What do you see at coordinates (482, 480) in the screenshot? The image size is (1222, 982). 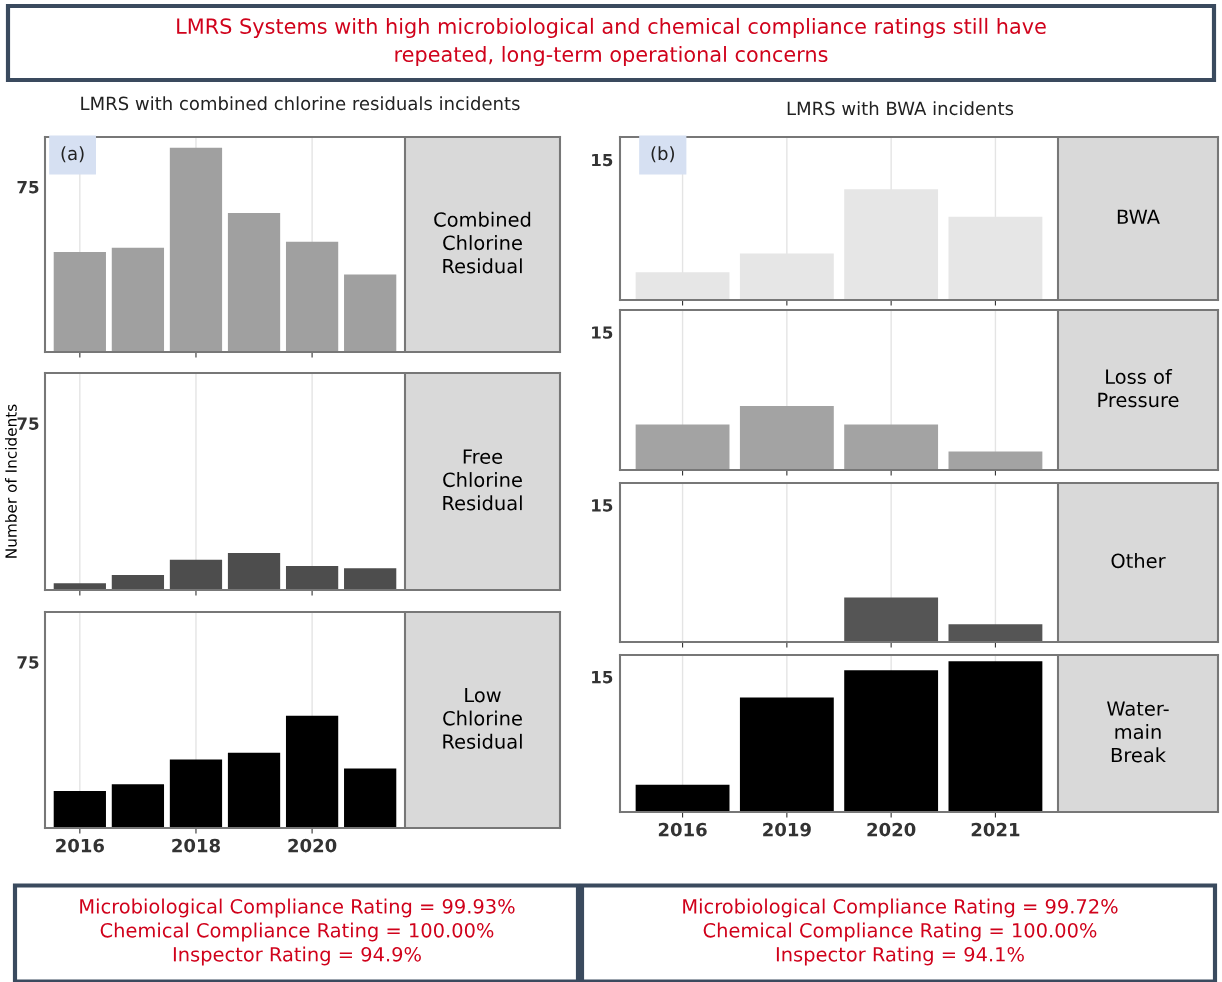 I see `text: Free Chlorine Residual` at bounding box center [482, 480].